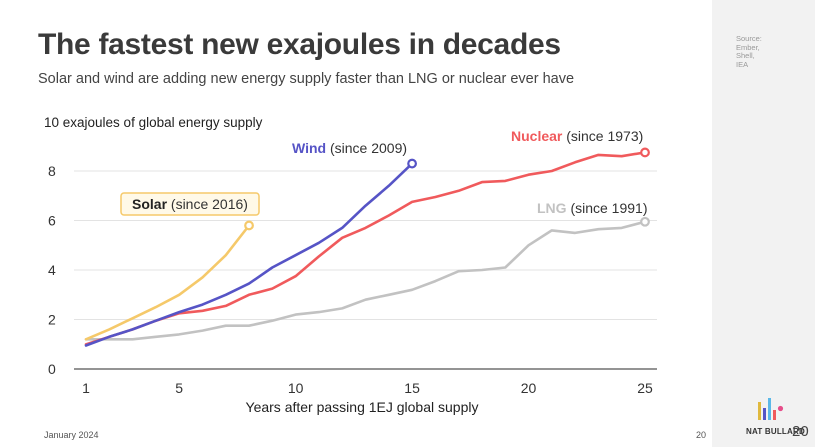 The height and width of the screenshot is (447, 815). I want to click on series-label-solar: Solar (since 2016), so click(190, 204).